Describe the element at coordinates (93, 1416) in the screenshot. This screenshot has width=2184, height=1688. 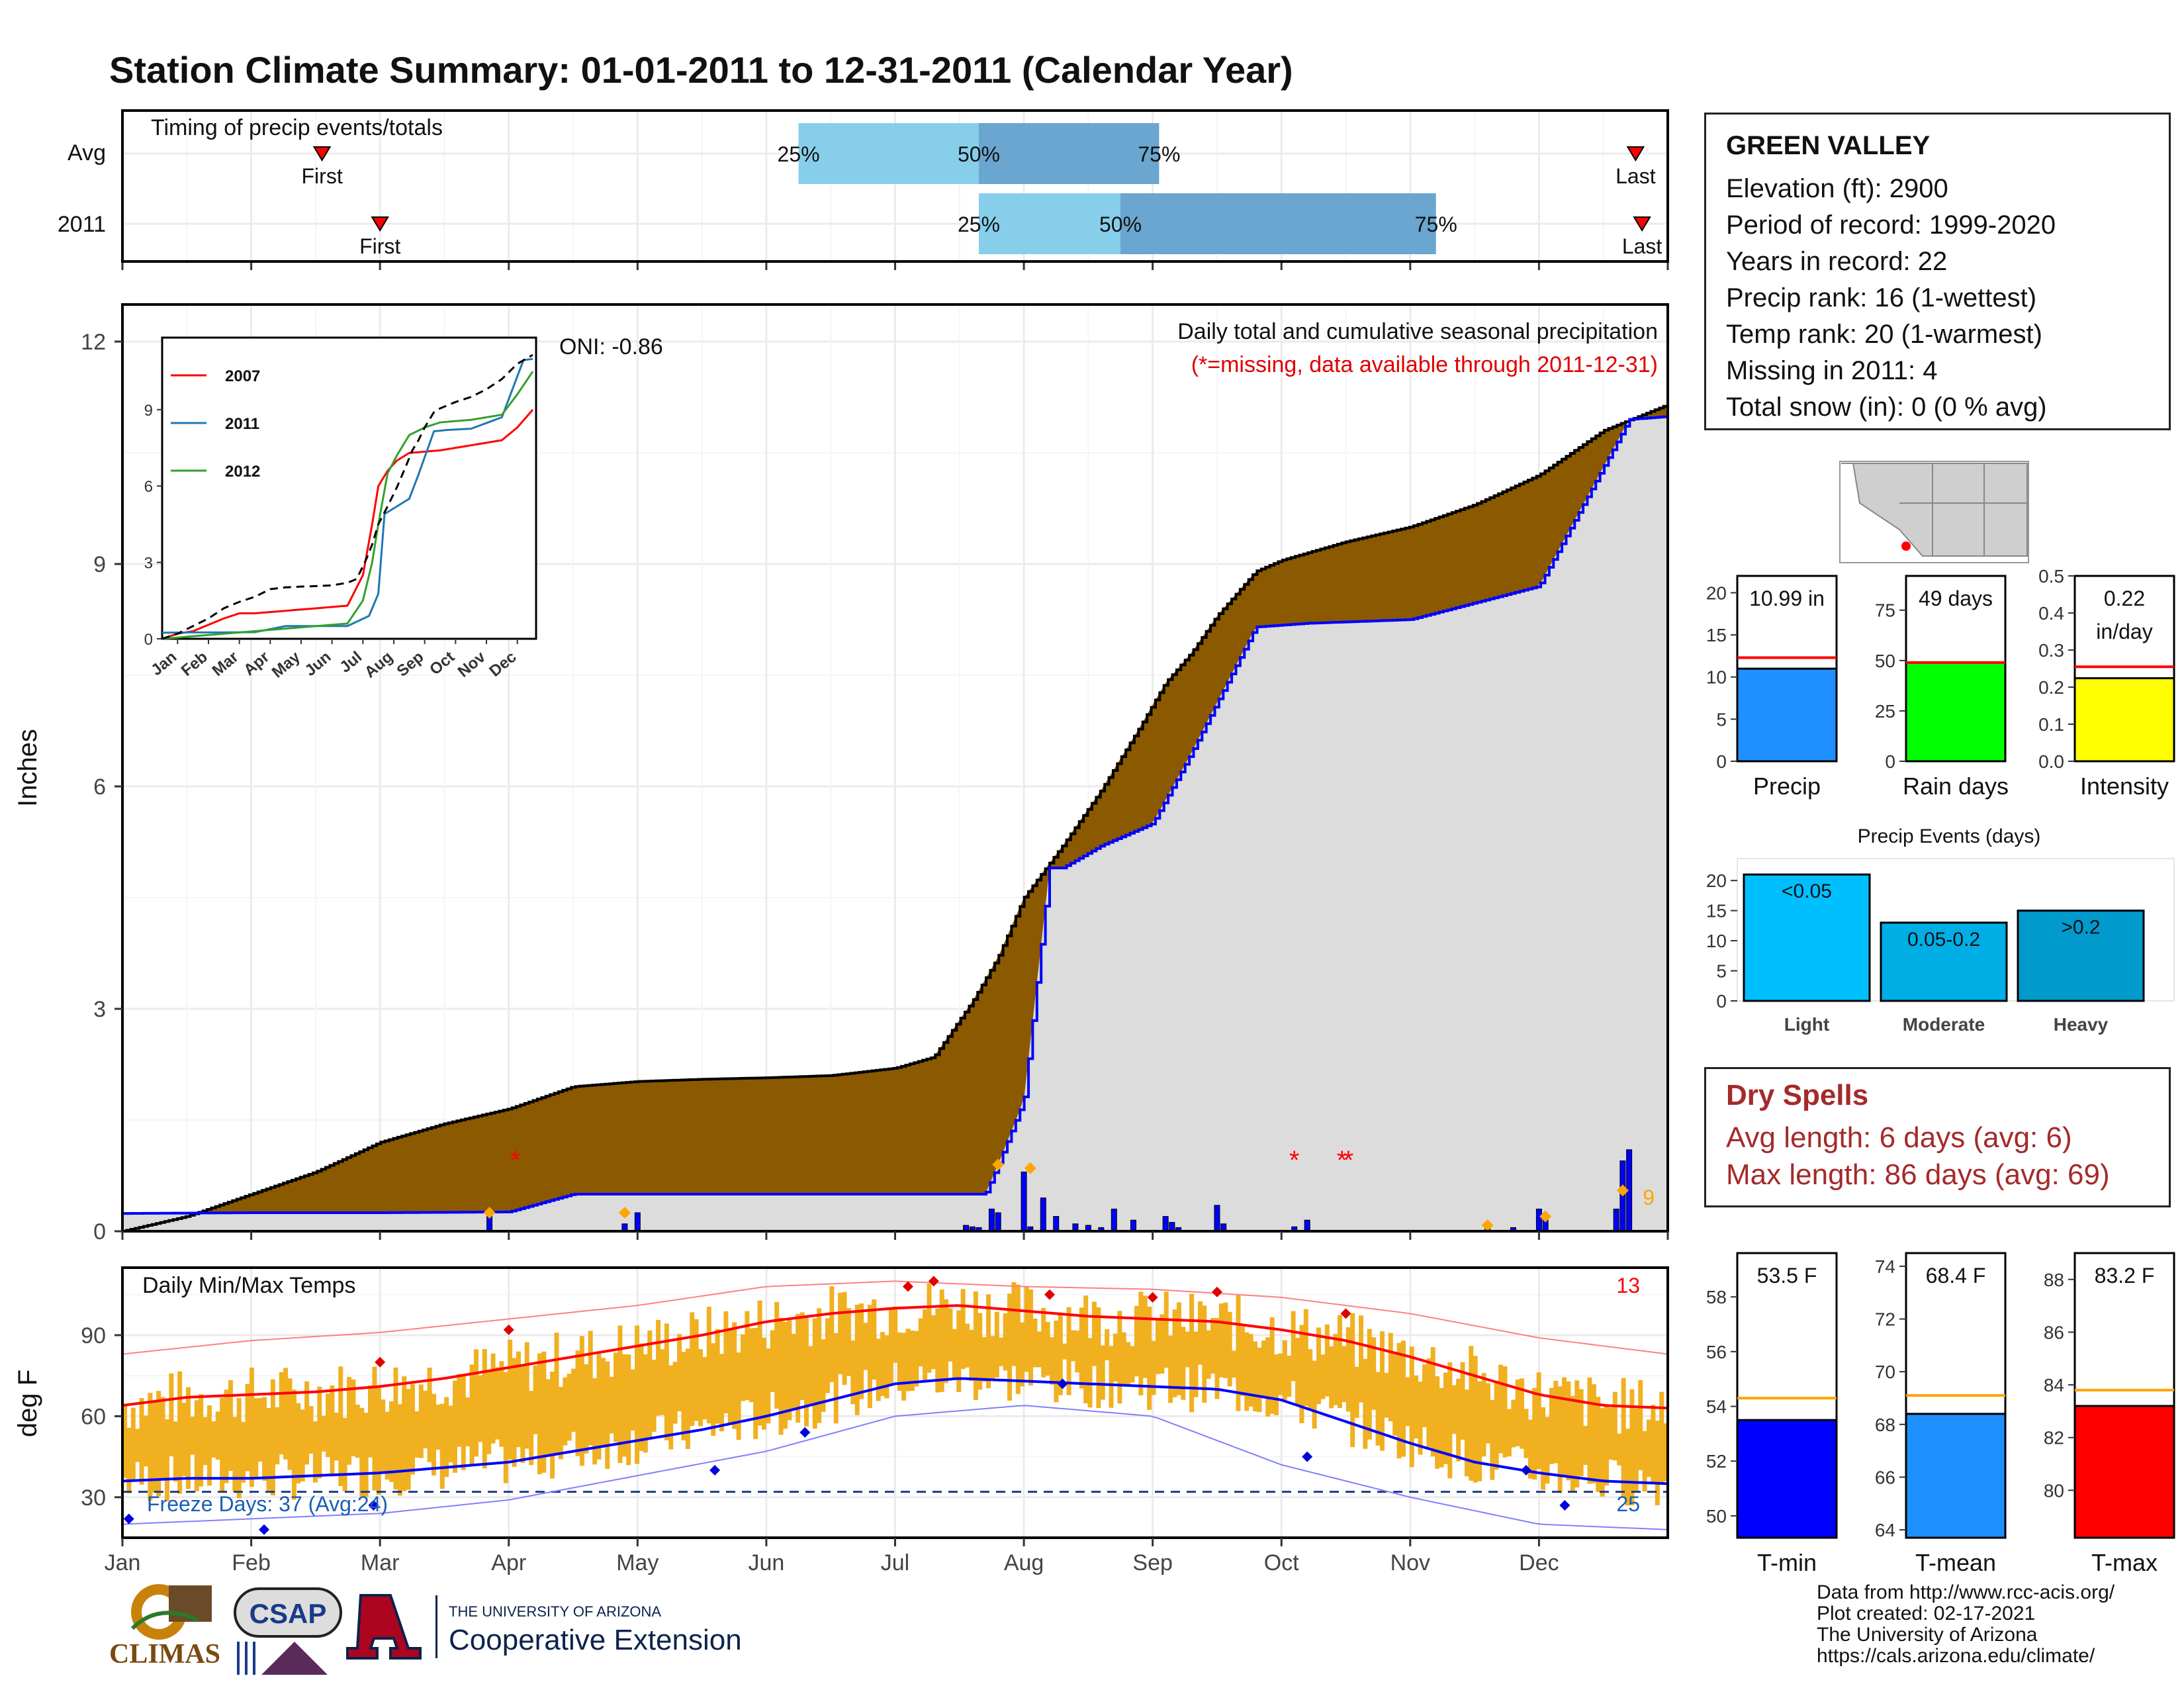
I see `temp-y-tick-label: 60` at that location.